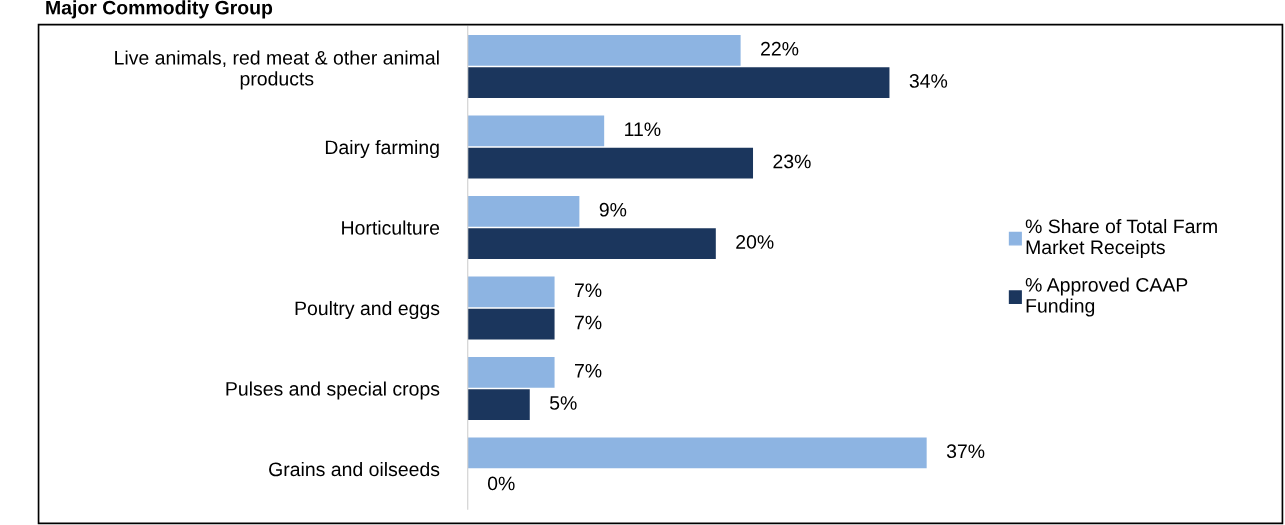 The image size is (1285, 525). What do you see at coordinates (159, 9) in the screenshot?
I see `text: Major Commodity Group` at bounding box center [159, 9].